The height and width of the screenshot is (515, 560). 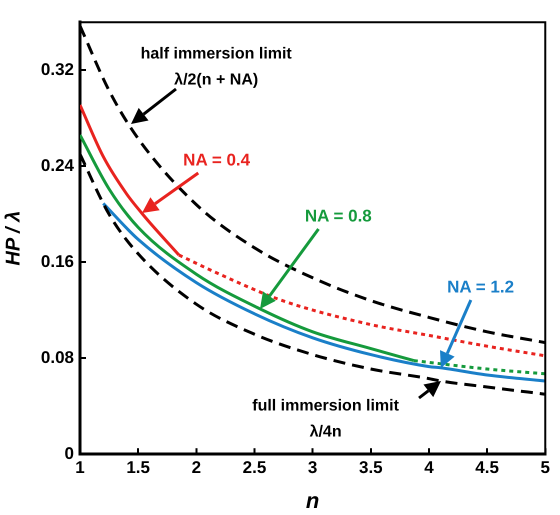 I want to click on text: NA = 1.2, so click(x=480, y=286).